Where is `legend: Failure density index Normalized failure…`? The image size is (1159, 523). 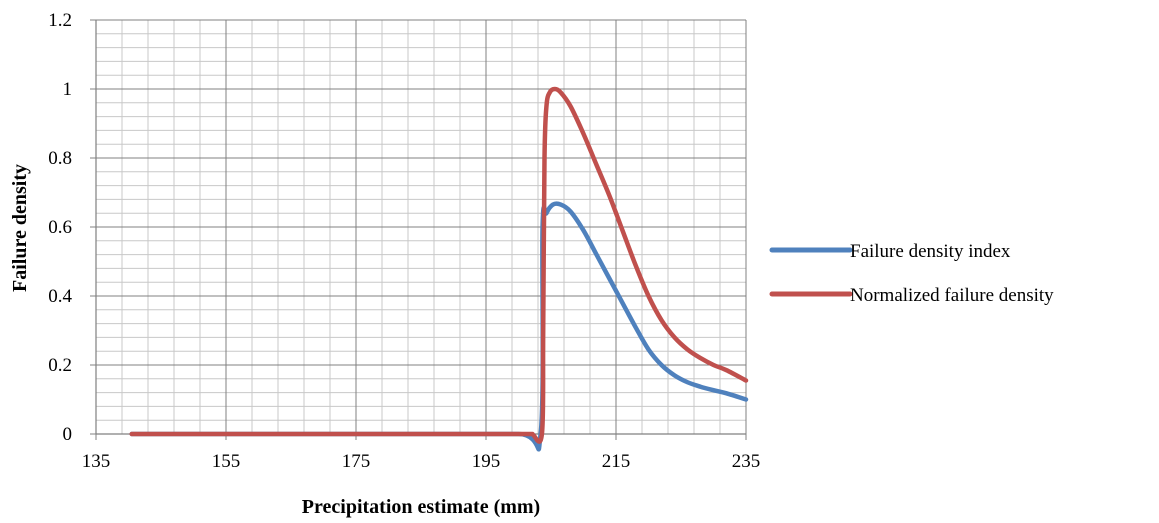
legend: Failure density index Normalized failure… is located at coordinates (911, 273).